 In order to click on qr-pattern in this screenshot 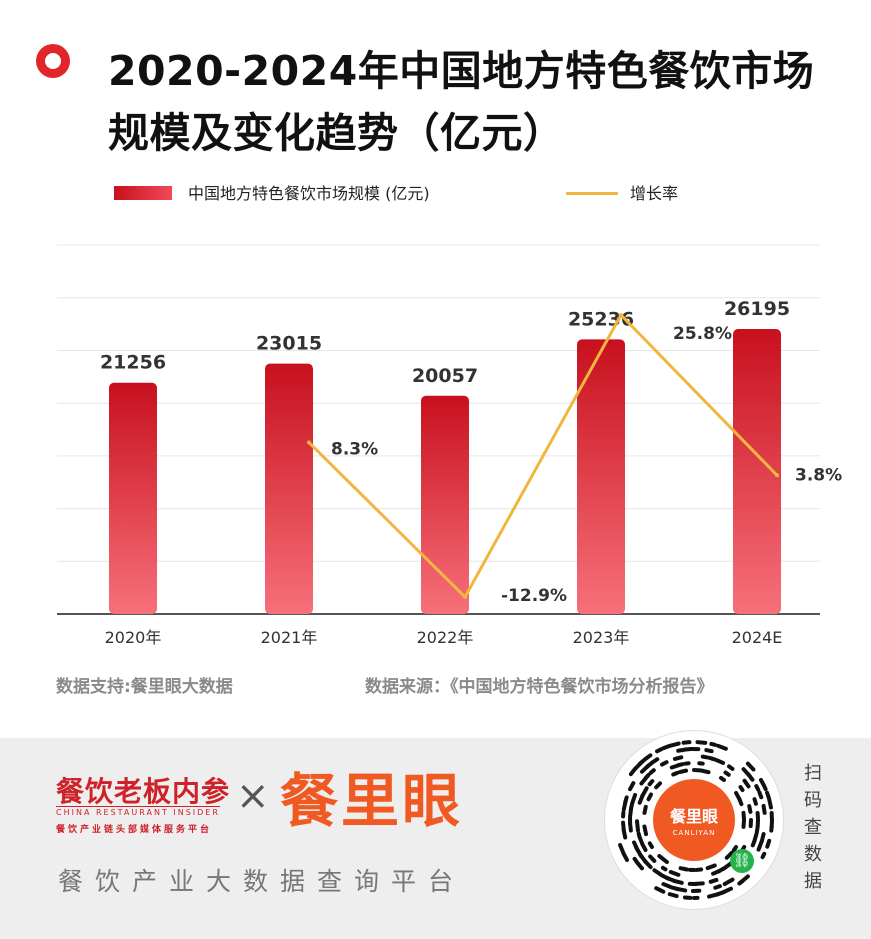, I will do `click(696, 820)`.